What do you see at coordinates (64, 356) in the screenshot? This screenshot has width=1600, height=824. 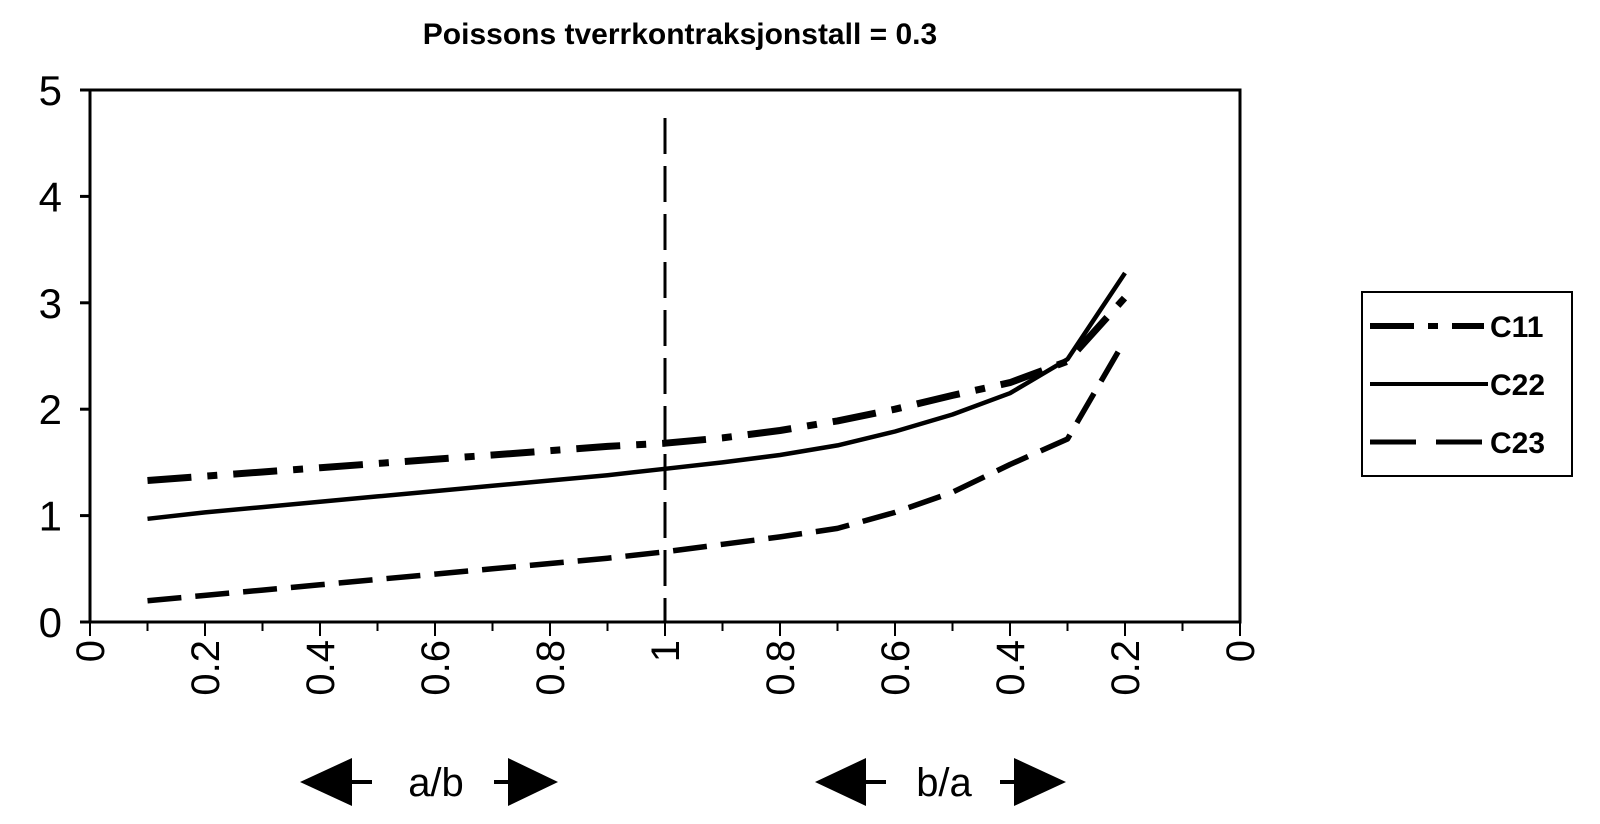 I see `y-axis: 0 1 2 3 4 5` at bounding box center [64, 356].